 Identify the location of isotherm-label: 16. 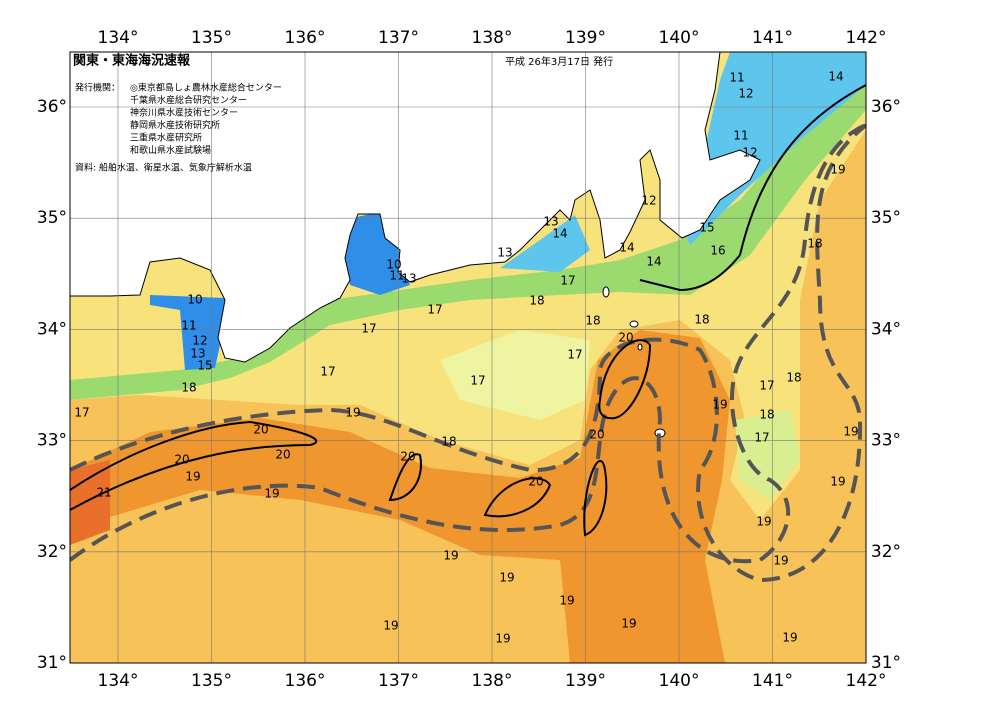
(717, 251).